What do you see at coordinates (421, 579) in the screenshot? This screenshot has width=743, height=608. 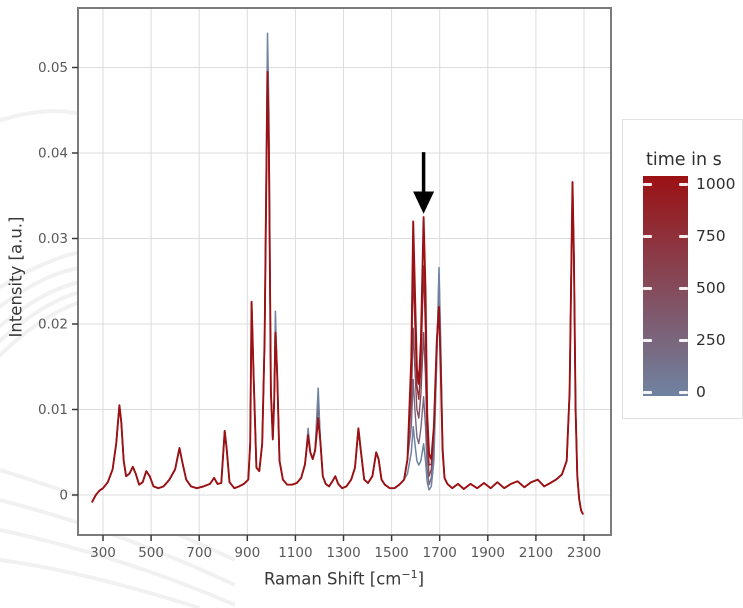 I see `x-axis-title-suffix: ]` at bounding box center [421, 579].